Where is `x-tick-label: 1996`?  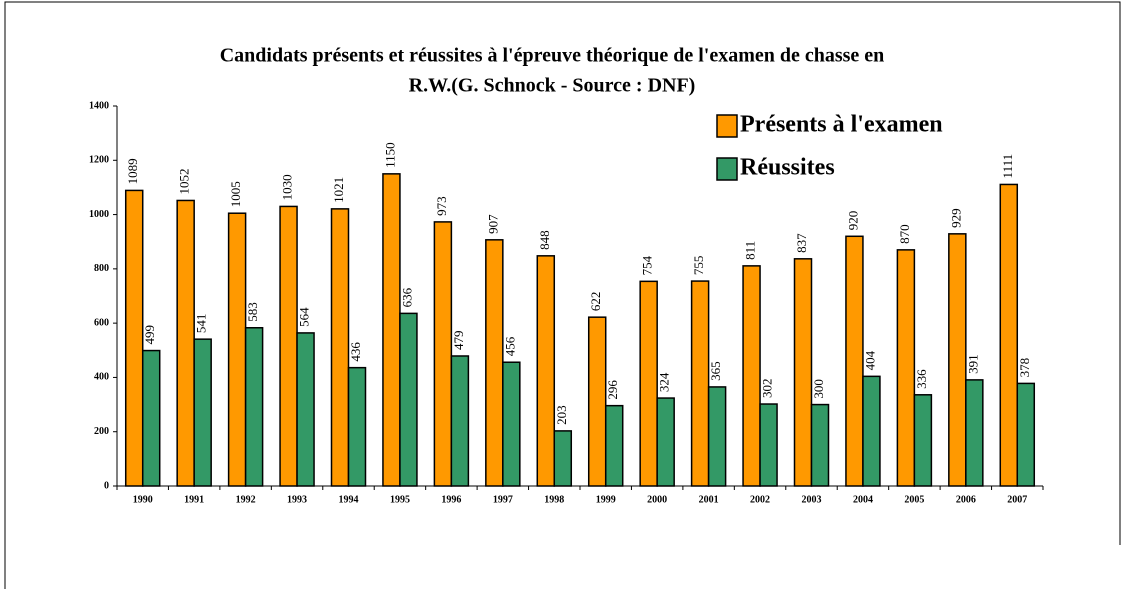 x-tick-label: 1996 is located at coordinates (451, 499).